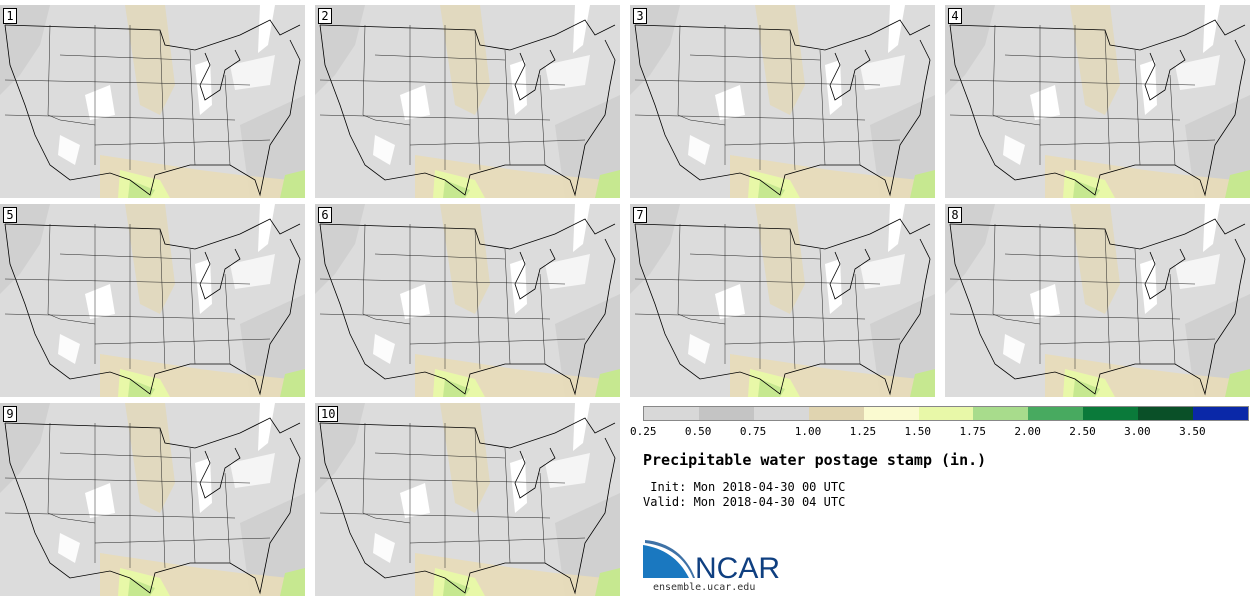 The image size is (1260, 597). What do you see at coordinates (744, 502) in the screenshot?
I see `valid-time: Valid: Mon 2018-04-30 04 UTC` at bounding box center [744, 502].